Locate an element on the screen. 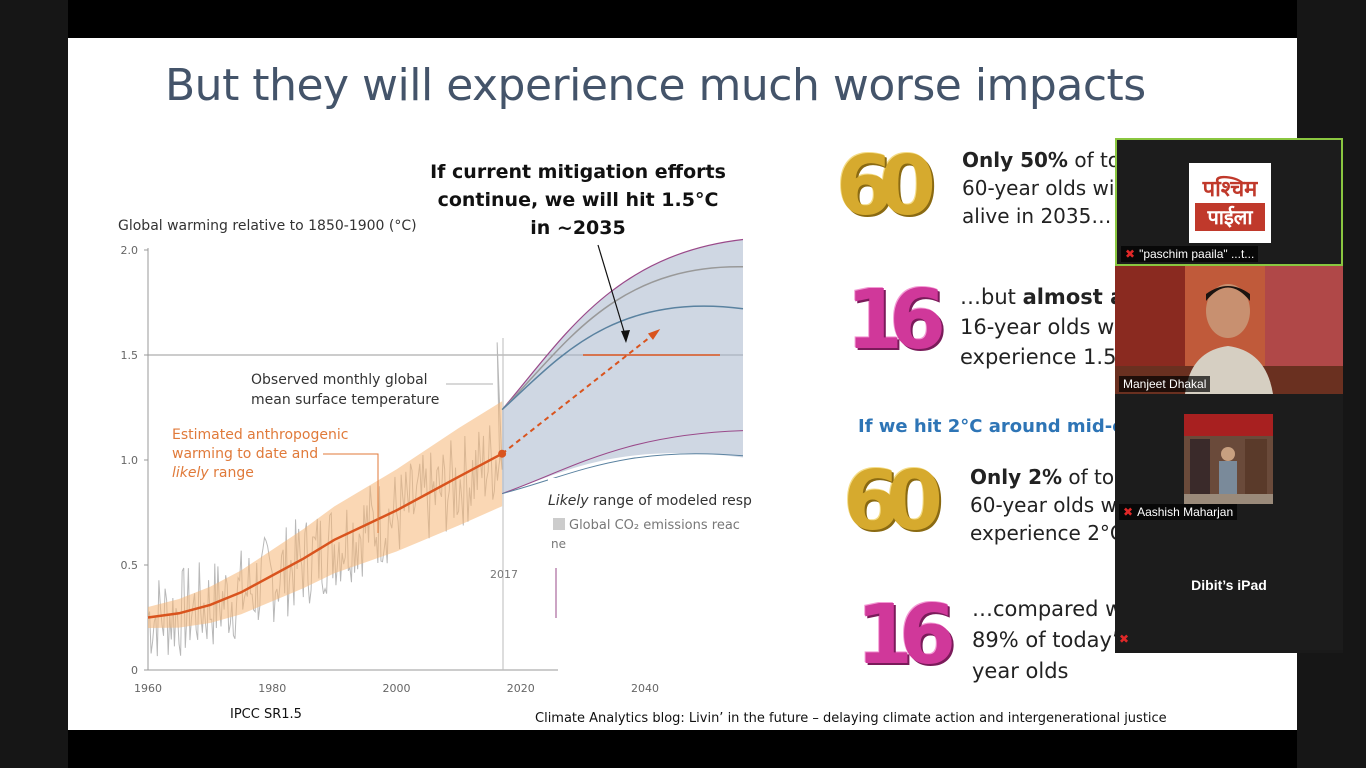 The width and height of the screenshot is (1366, 768). stat-1-line2: 60-year olds will is located at coordinates (1044, 188).